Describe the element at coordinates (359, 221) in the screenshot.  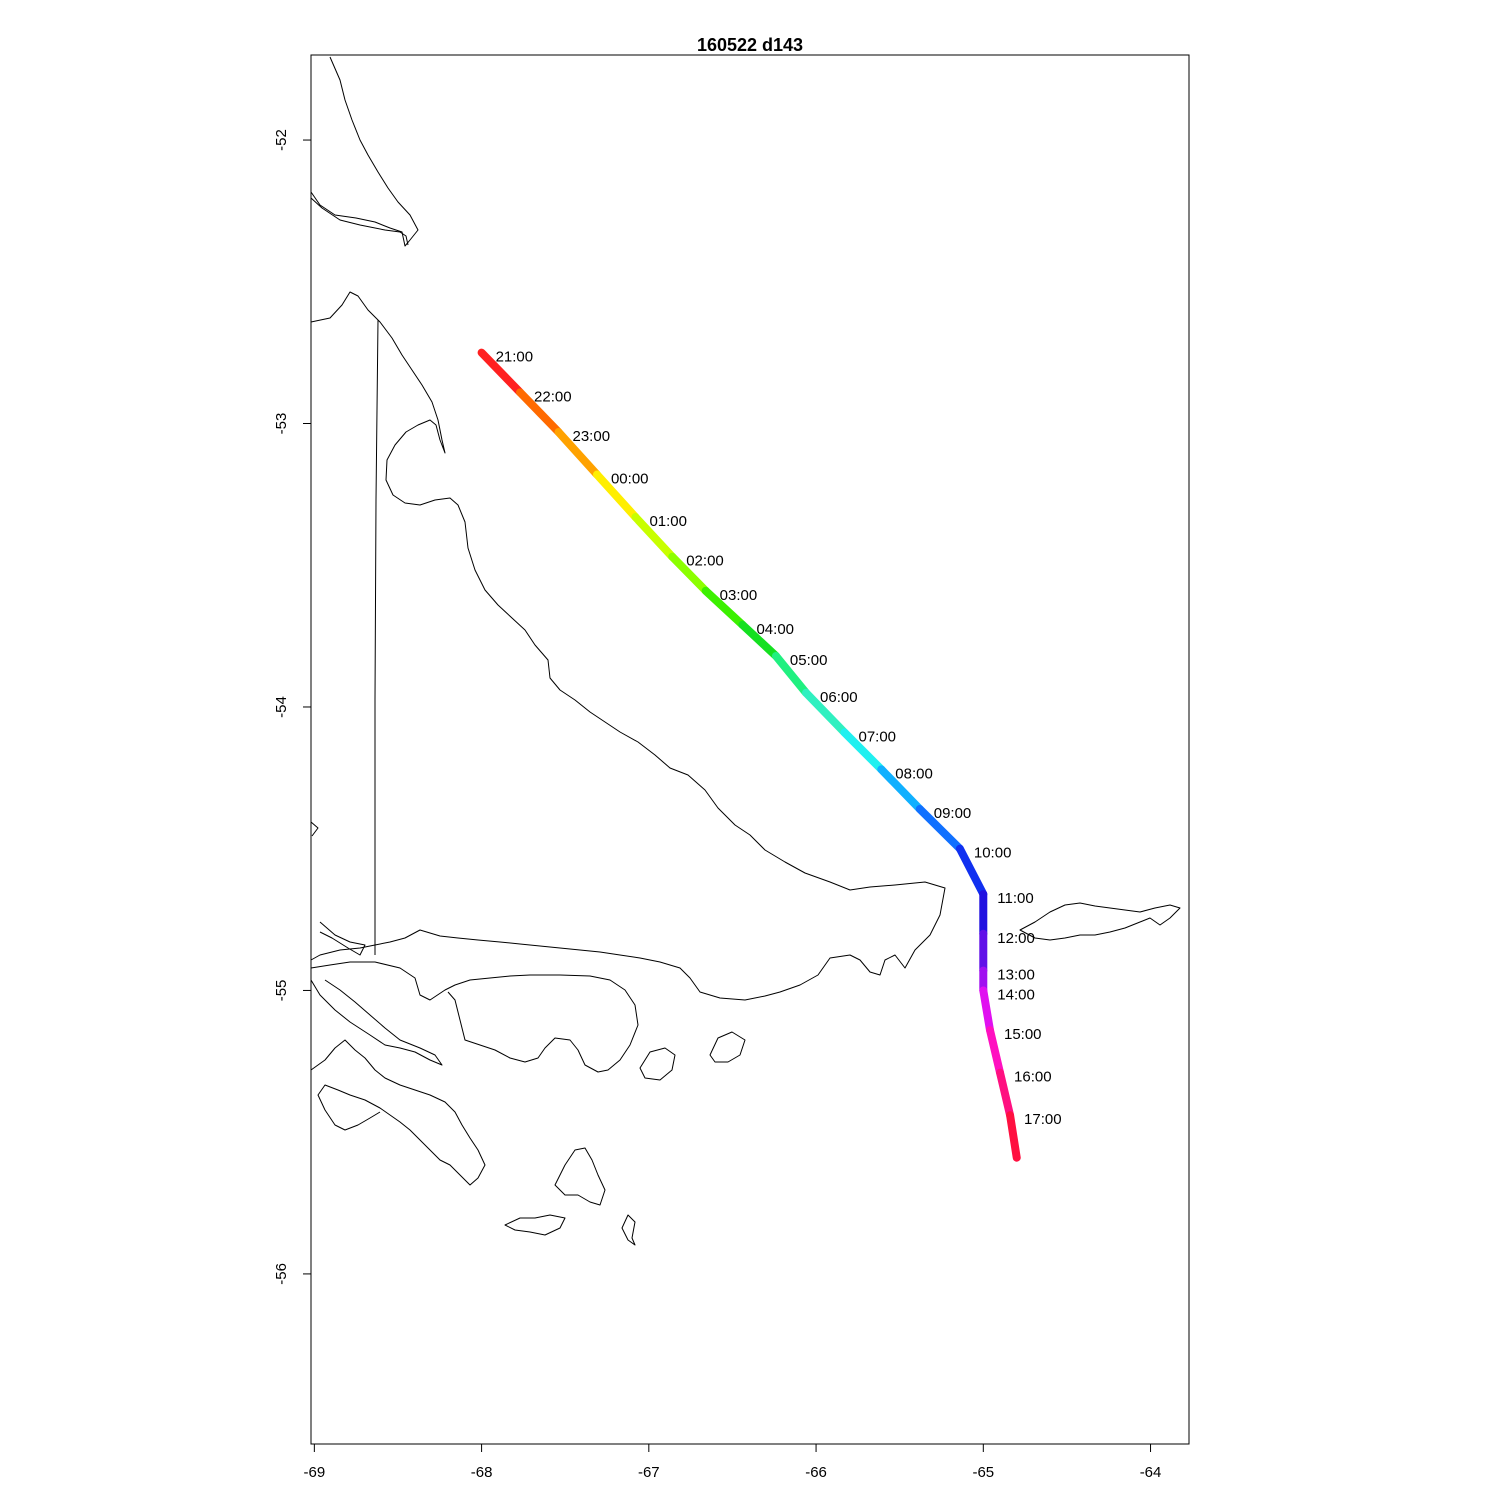
I see `coastline-north-inlet` at that location.